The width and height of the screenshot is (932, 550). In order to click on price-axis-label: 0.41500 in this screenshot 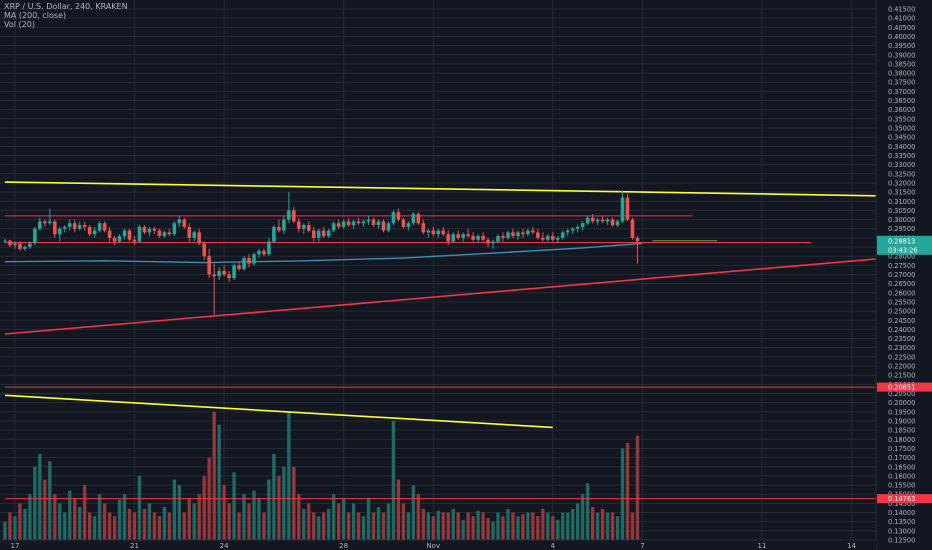, I will do `click(901, 10)`.